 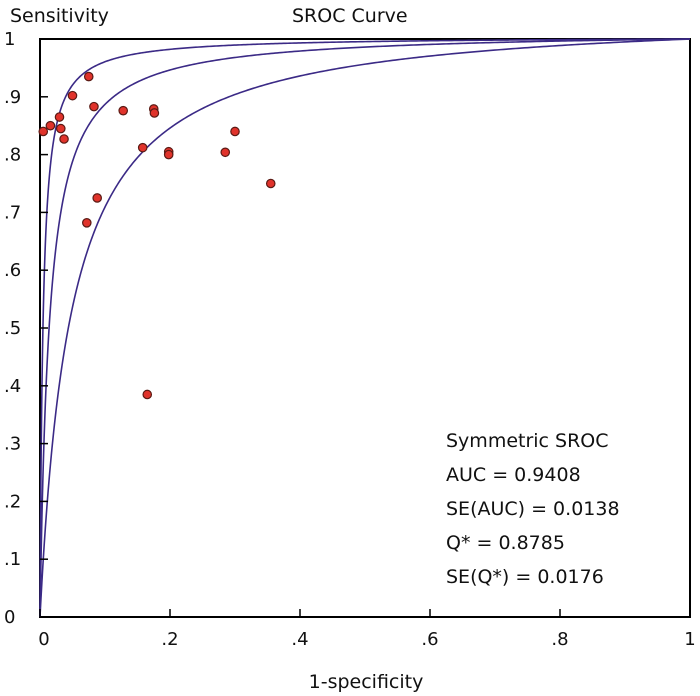 I want to click on y-tick-label: .7, so click(x=12, y=212).